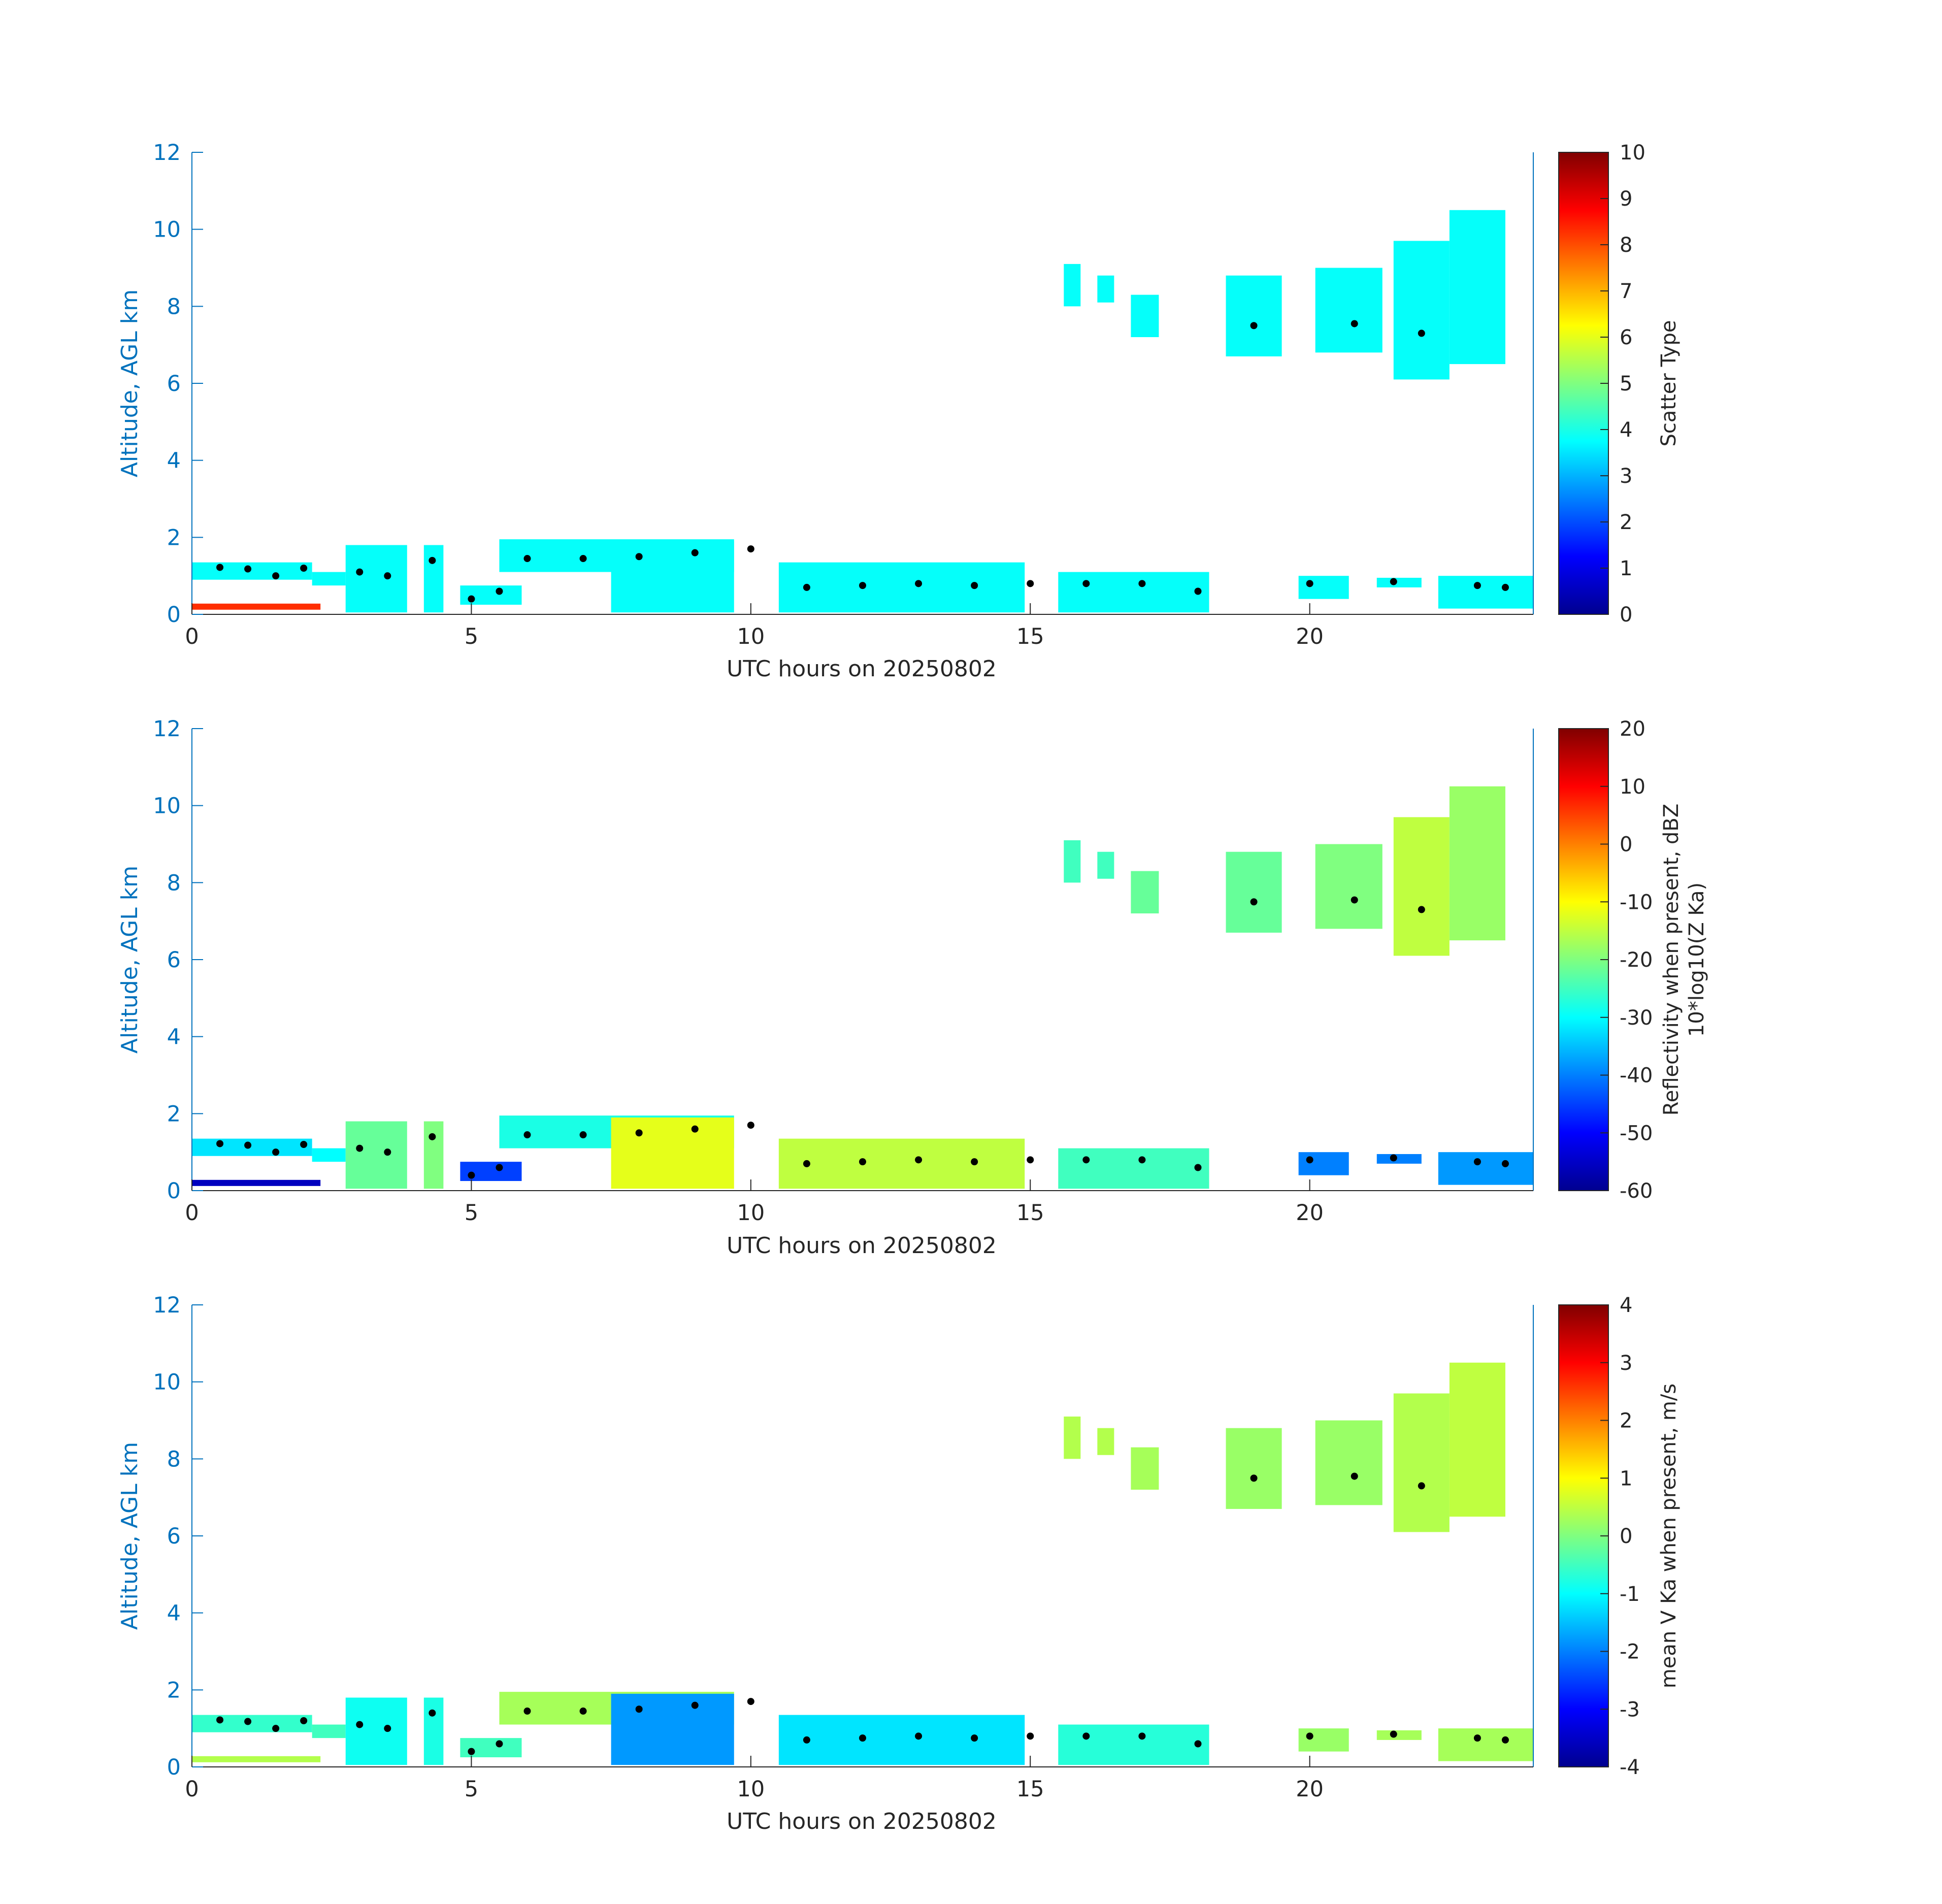  What do you see at coordinates (174, 615) in the screenshot?
I see `y-tick-label: 0` at bounding box center [174, 615].